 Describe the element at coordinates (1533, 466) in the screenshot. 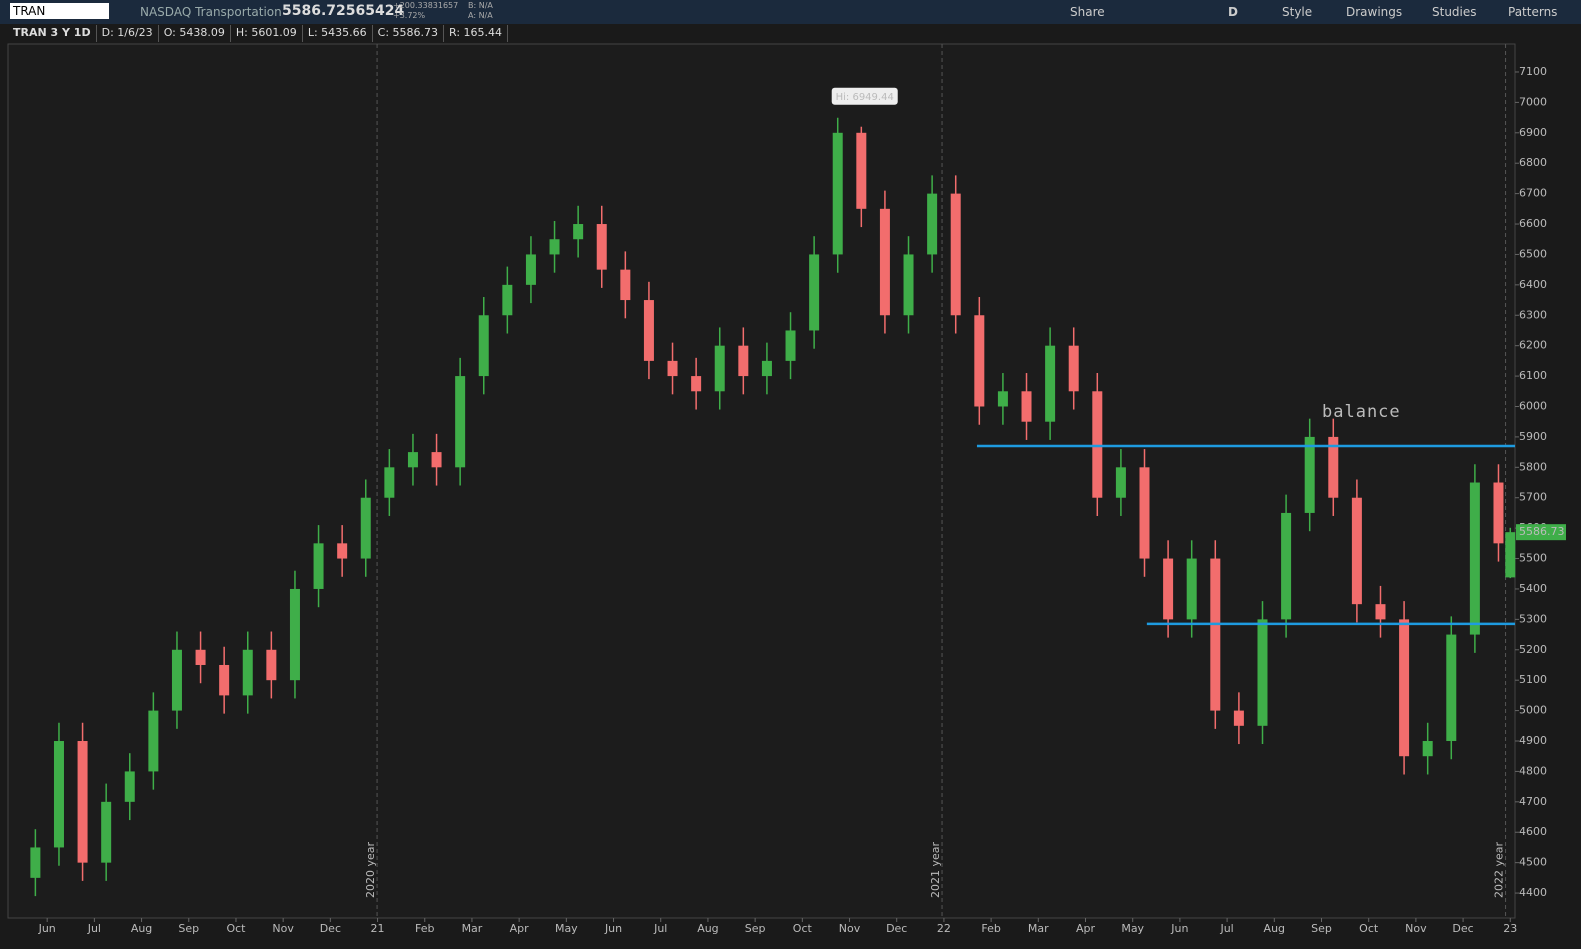

I see `y-tick-label: 5800` at that location.